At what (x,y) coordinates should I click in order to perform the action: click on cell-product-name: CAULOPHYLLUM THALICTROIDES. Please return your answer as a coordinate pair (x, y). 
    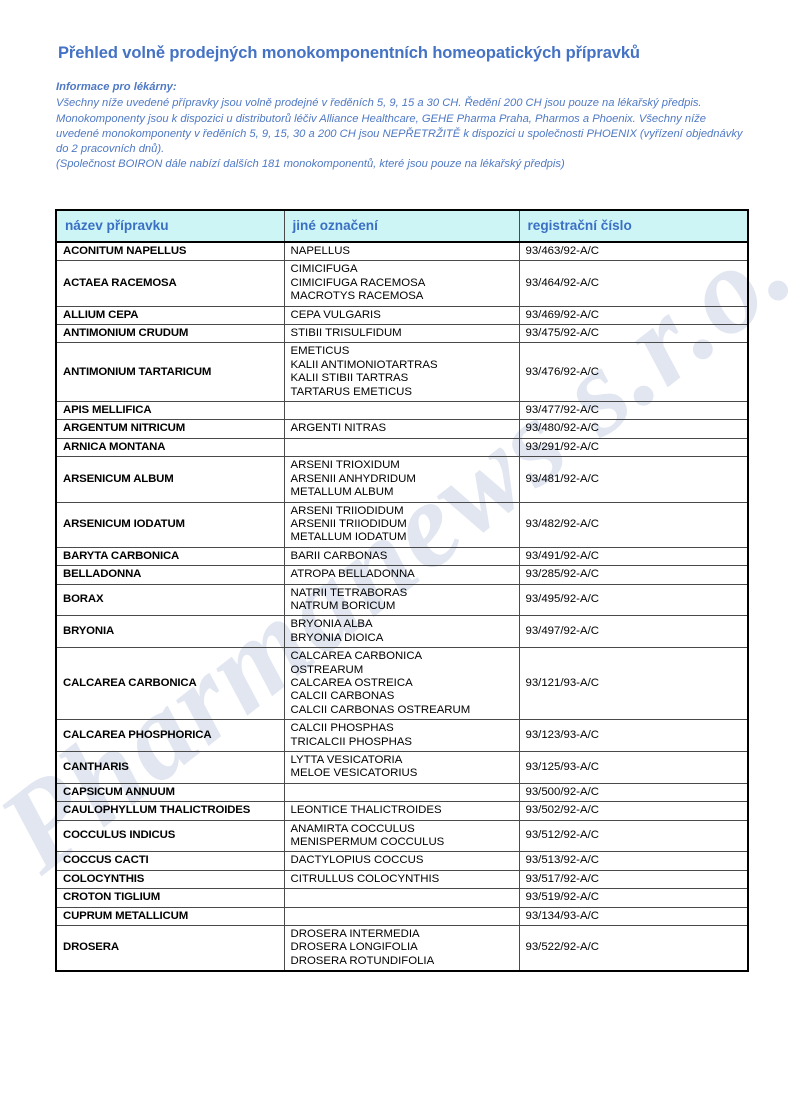
    Looking at the image, I should click on (170, 811).